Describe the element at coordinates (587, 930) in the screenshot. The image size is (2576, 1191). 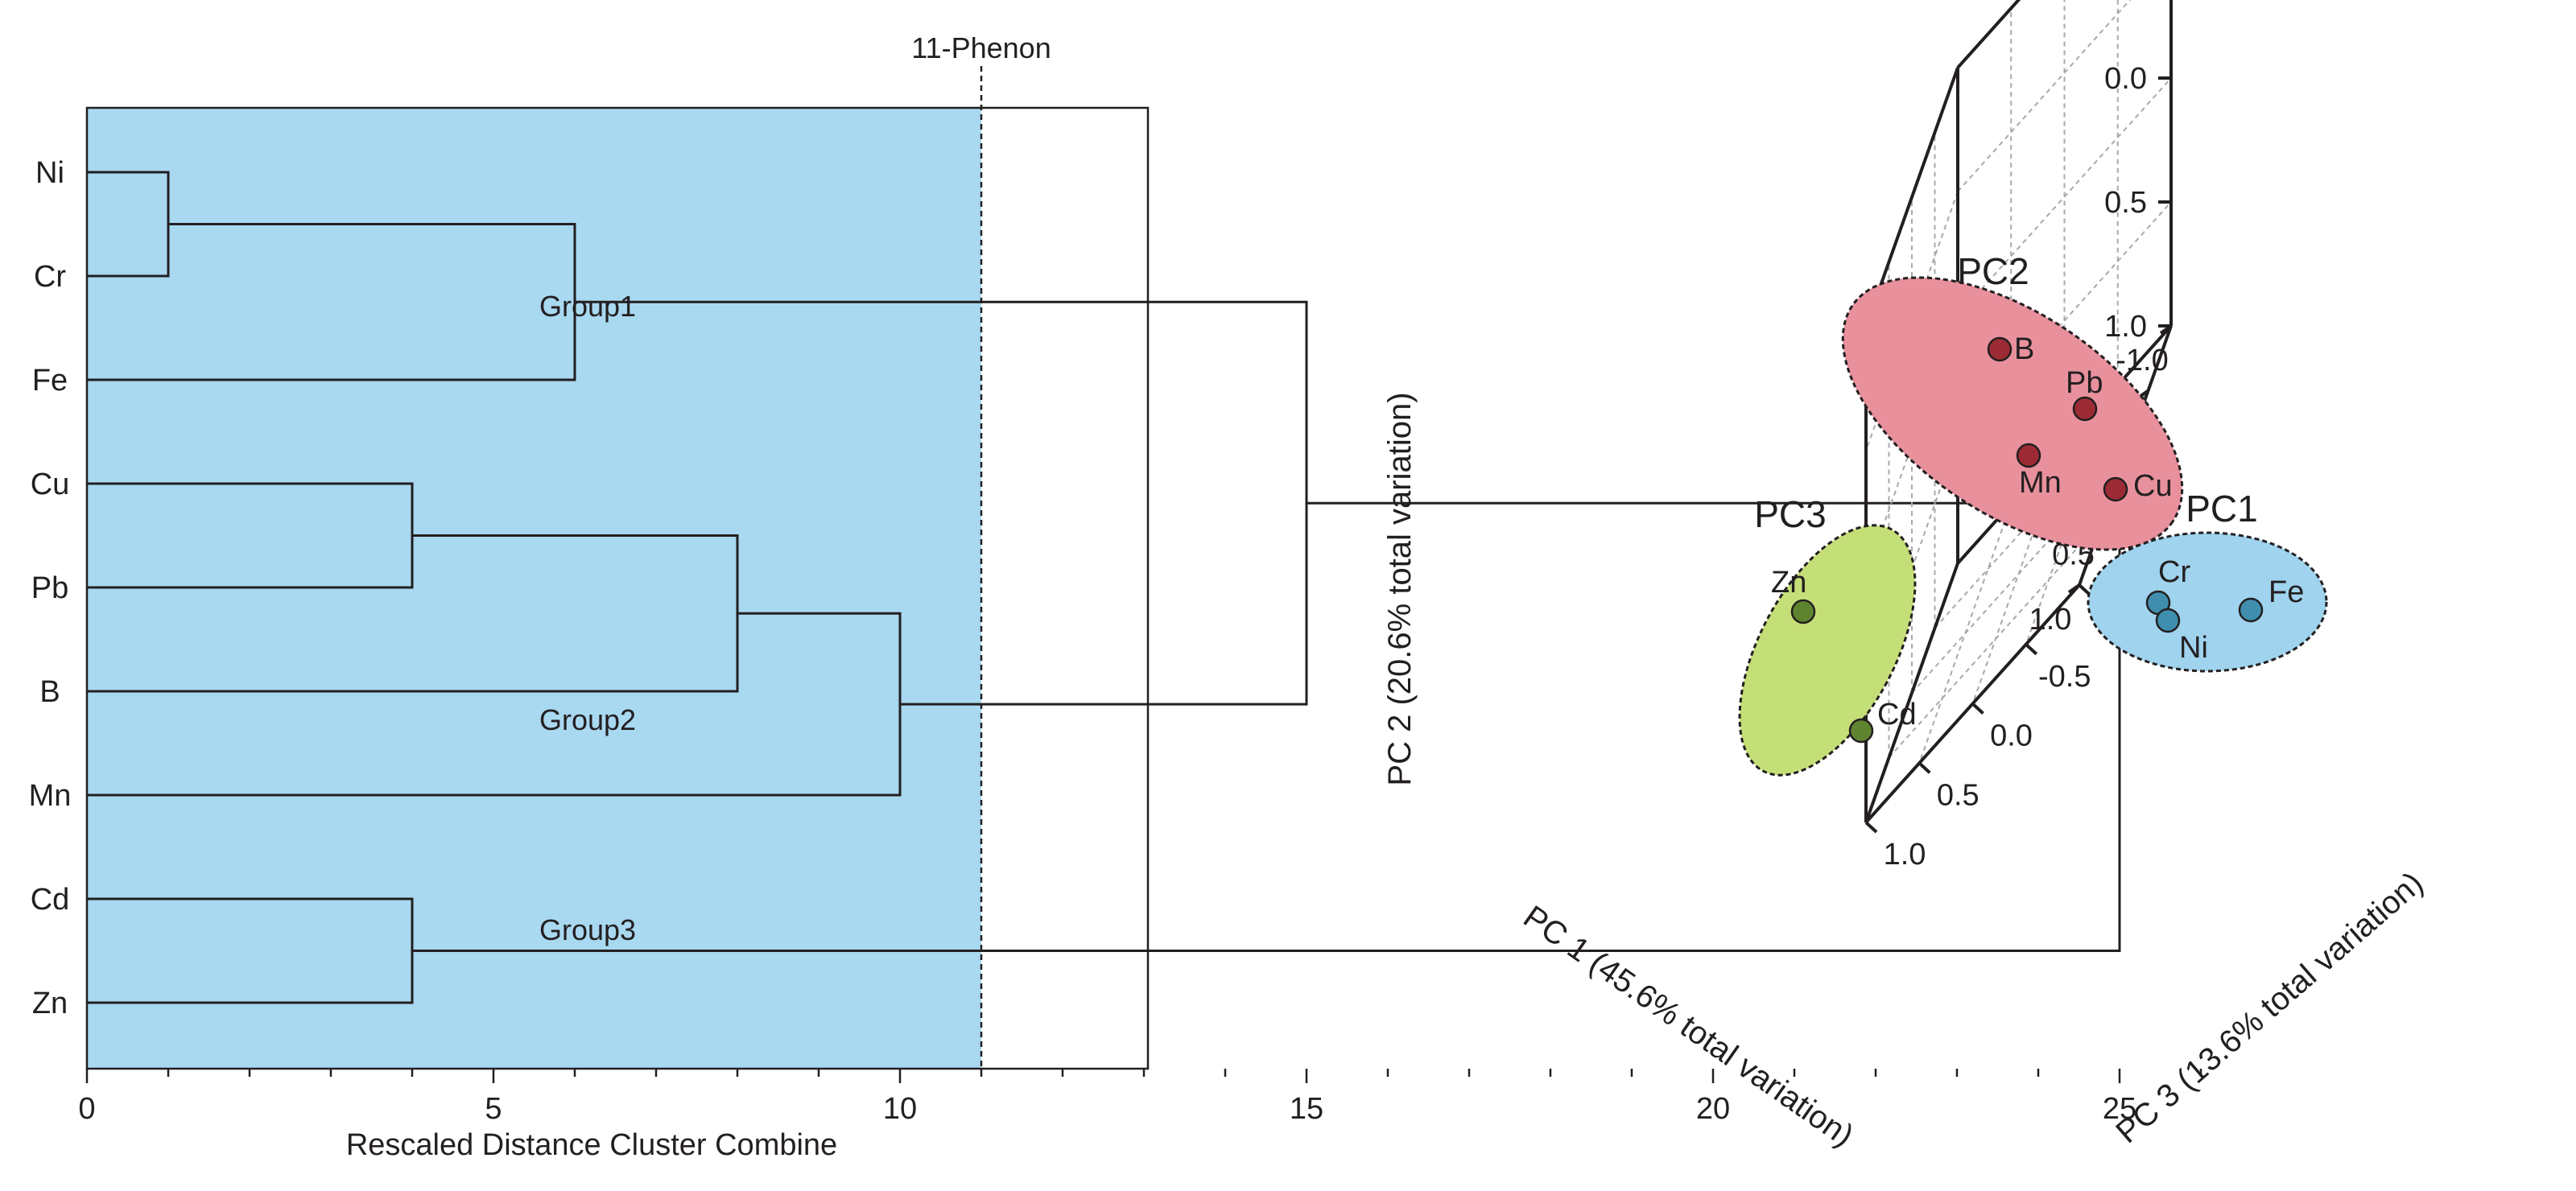
I see `group-label: Group3` at that location.